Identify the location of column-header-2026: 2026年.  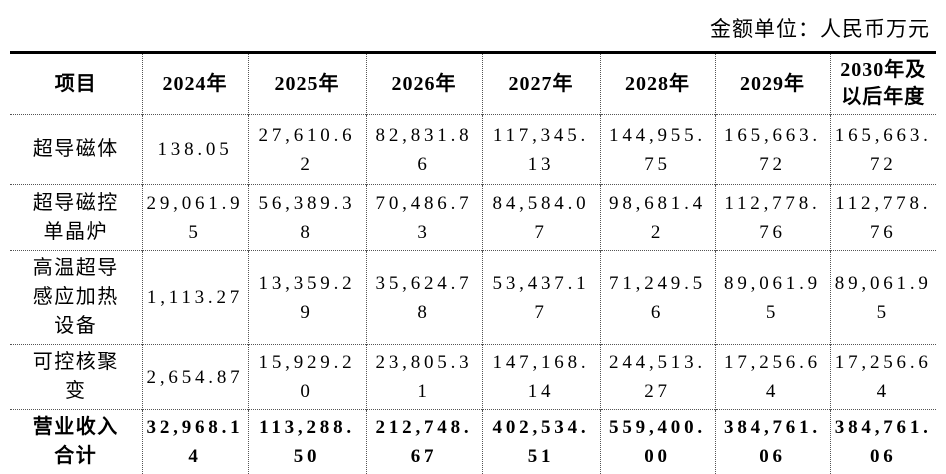
(423, 83).